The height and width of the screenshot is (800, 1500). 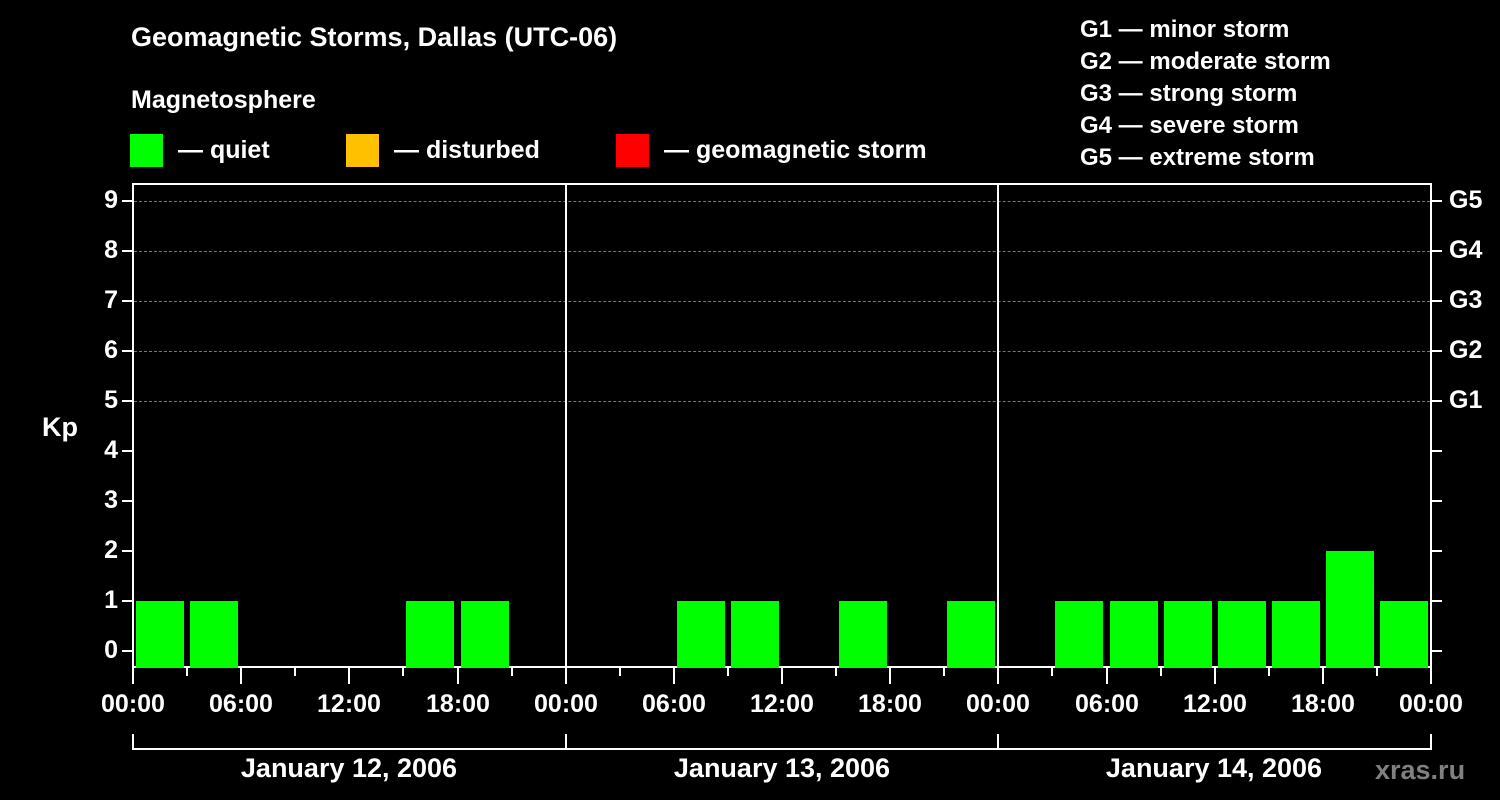 What do you see at coordinates (224, 149) in the screenshot?
I see `legend-label-quiet: — quiet` at bounding box center [224, 149].